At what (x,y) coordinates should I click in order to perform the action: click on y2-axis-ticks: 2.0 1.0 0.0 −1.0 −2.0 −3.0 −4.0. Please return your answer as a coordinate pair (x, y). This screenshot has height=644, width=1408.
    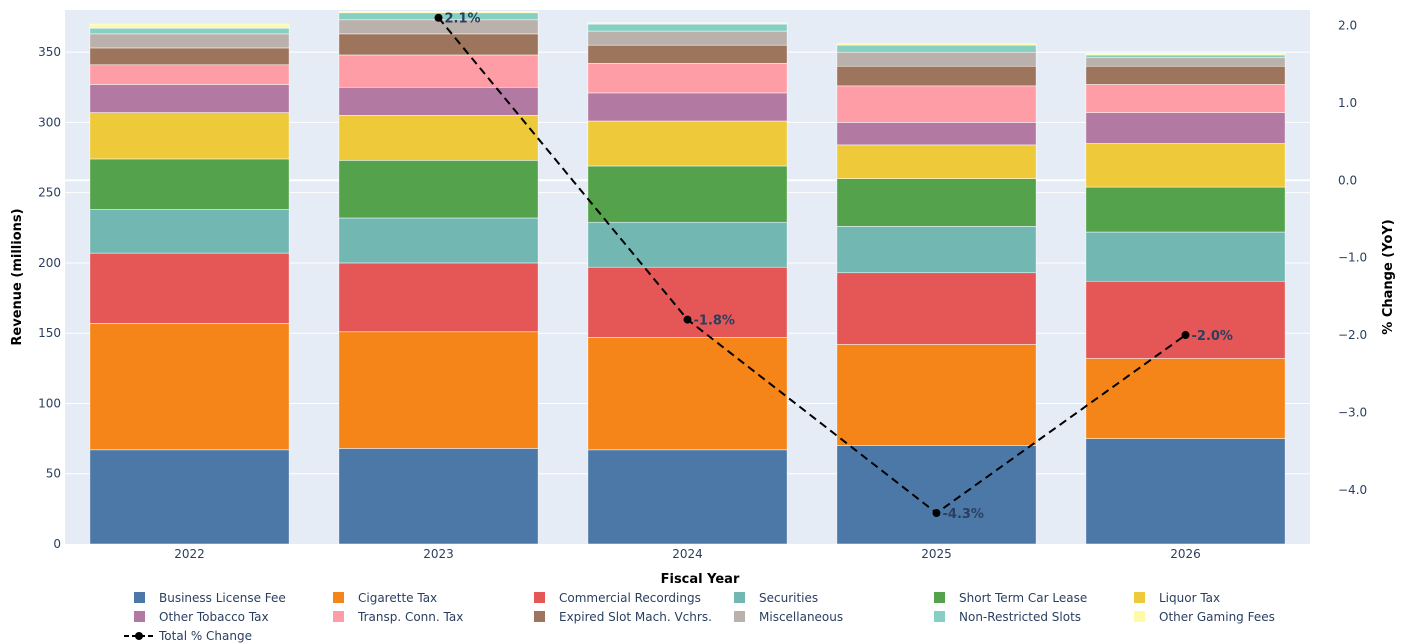
    Looking at the image, I should click on (1352, 257).